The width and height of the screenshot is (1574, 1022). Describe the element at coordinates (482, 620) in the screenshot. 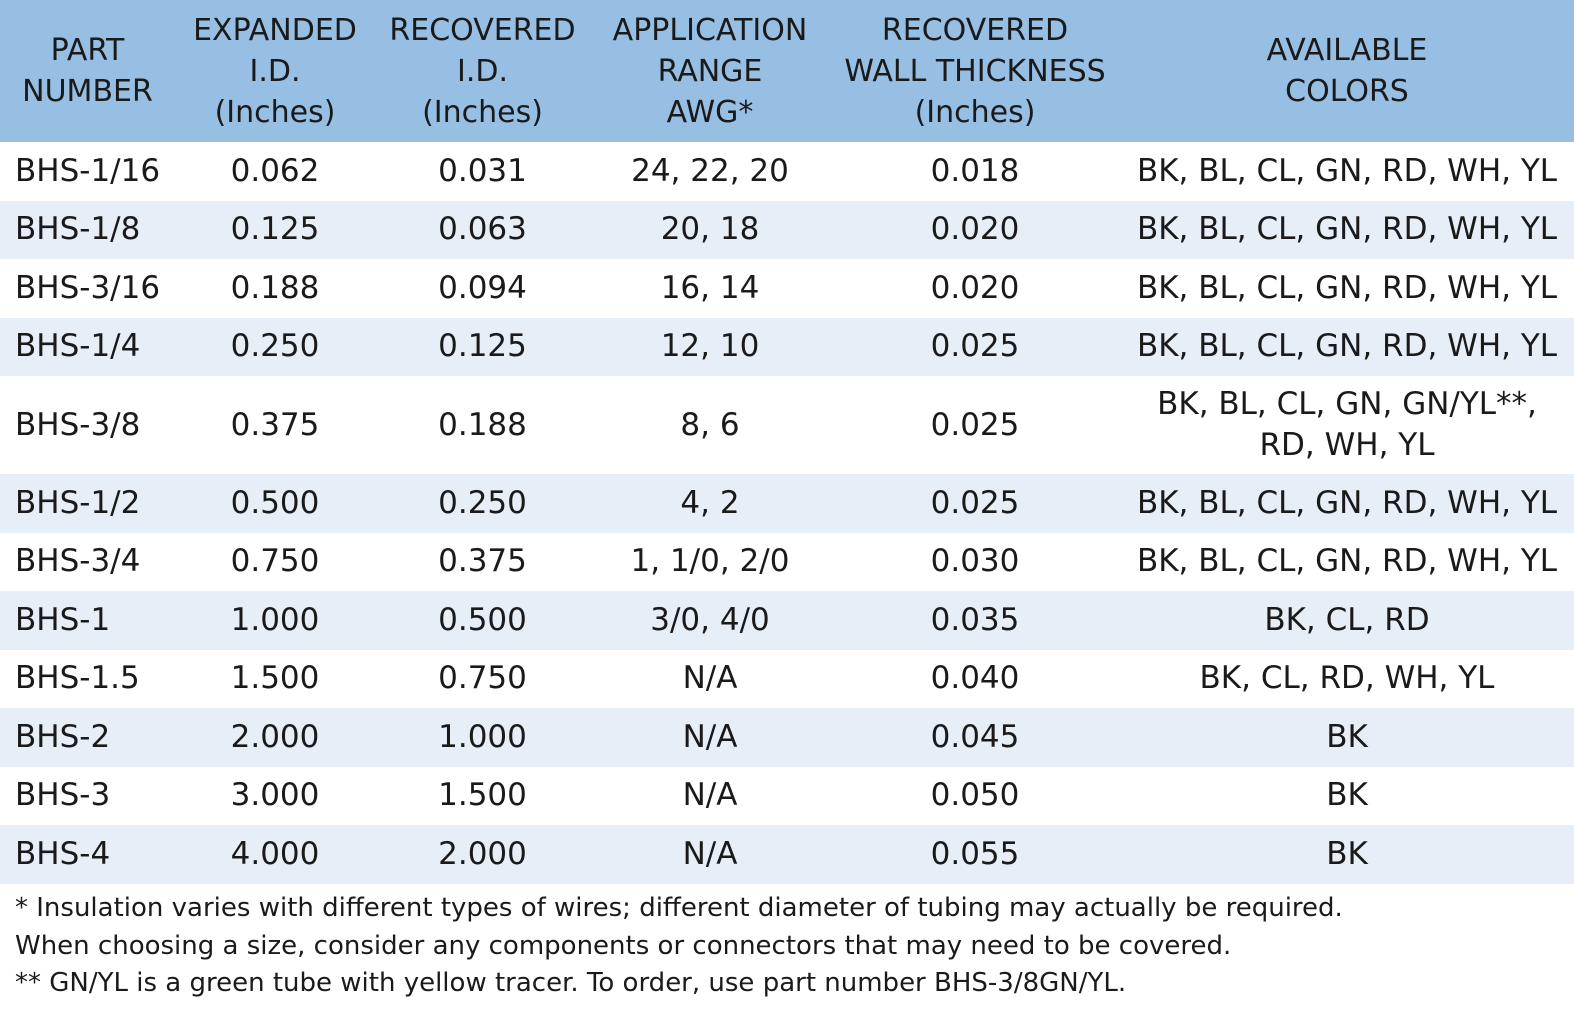

I see `recovered-id-cell: 0.500` at that location.